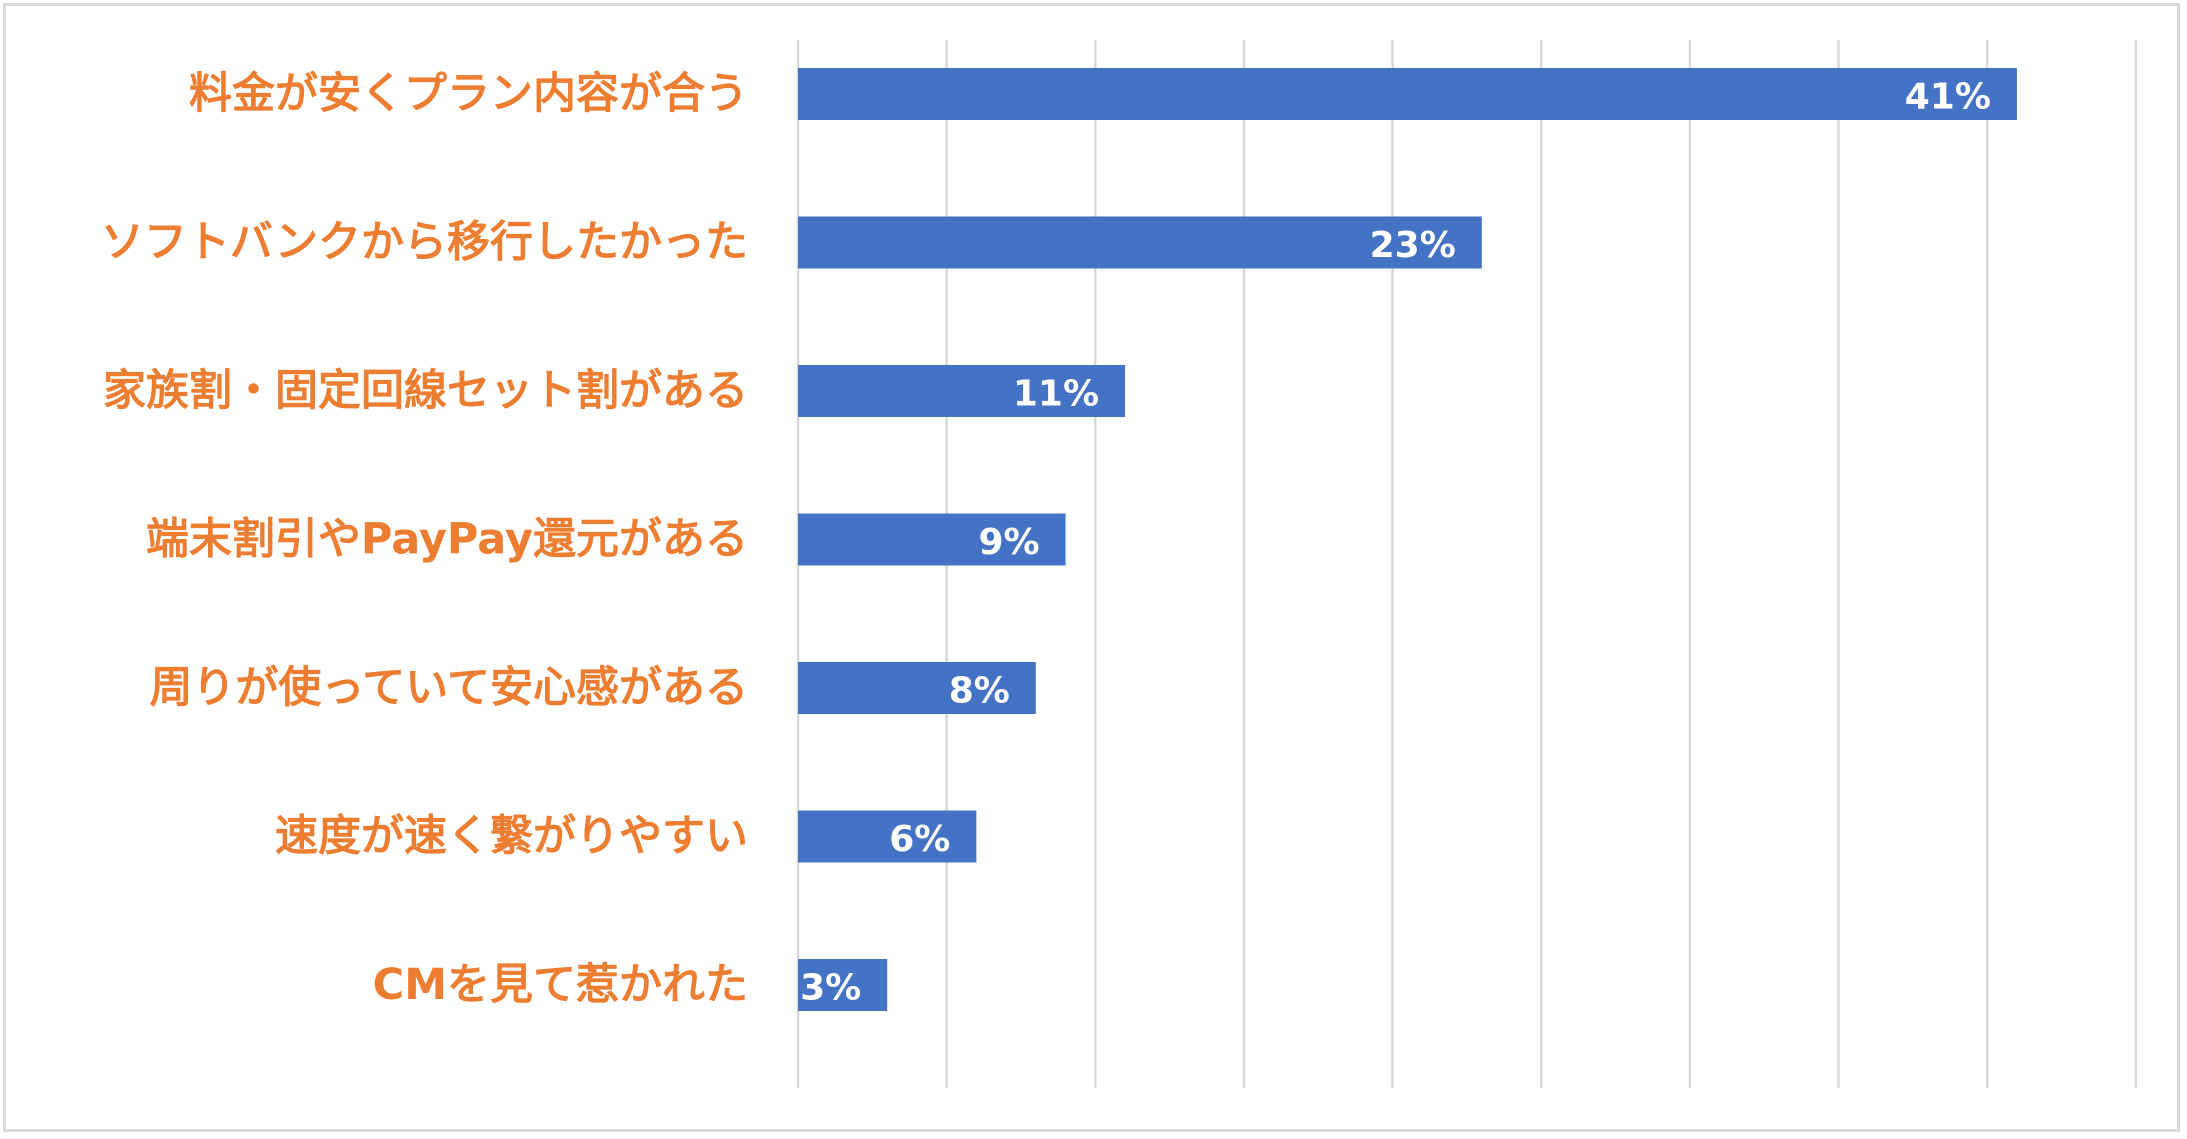 The image size is (2187, 1139). What do you see at coordinates (1413, 245) in the screenshot?
I see `data-label-2: 23%` at bounding box center [1413, 245].